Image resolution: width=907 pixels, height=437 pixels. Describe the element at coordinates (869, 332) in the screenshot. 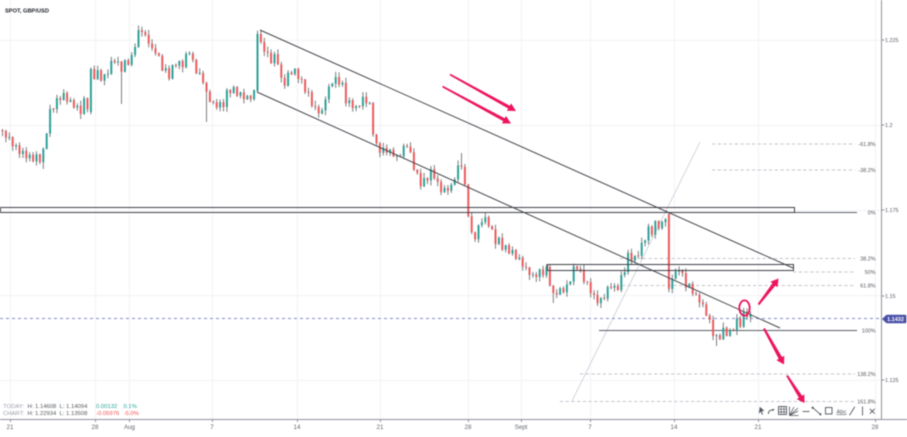

I see `svg-text: 100%` at that location.